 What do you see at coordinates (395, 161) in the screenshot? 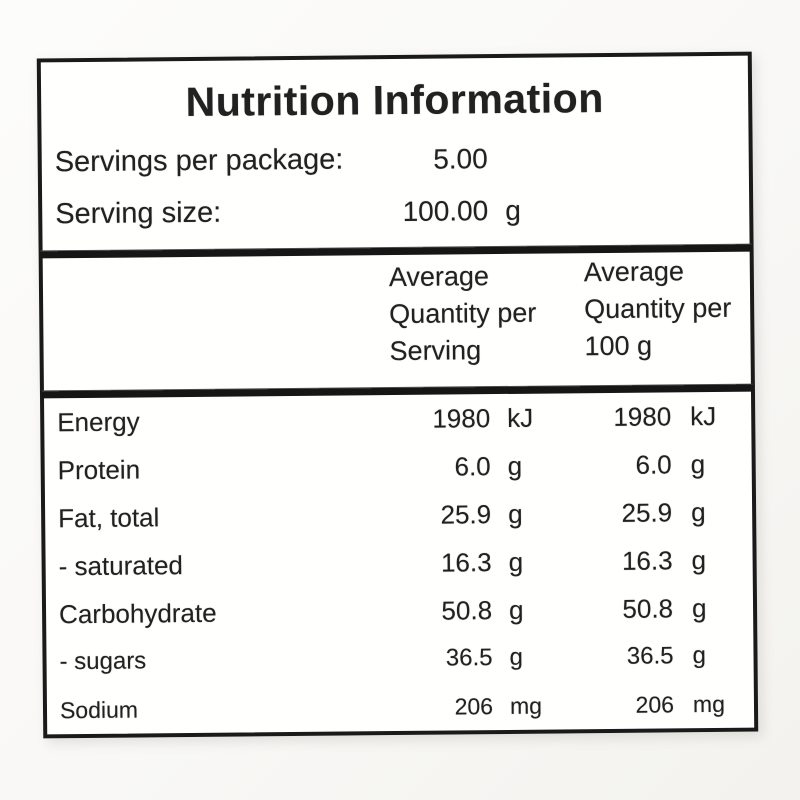
I see `servings-per-package-row: Servings per package: 5.00` at bounding box center [395, 161].